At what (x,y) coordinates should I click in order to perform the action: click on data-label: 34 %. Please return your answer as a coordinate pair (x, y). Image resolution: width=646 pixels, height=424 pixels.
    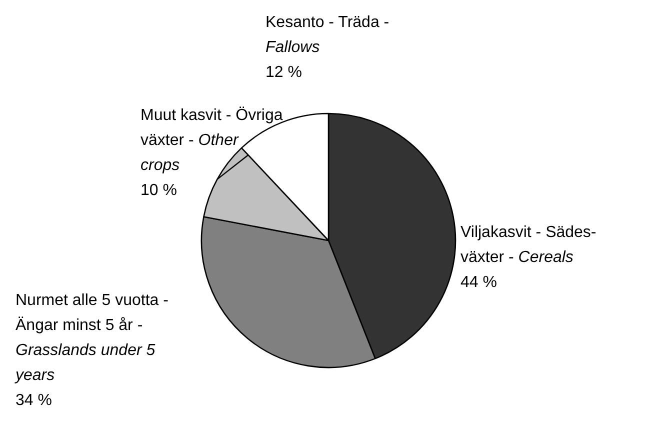
    Looking at the image, I should click on (34, 400).